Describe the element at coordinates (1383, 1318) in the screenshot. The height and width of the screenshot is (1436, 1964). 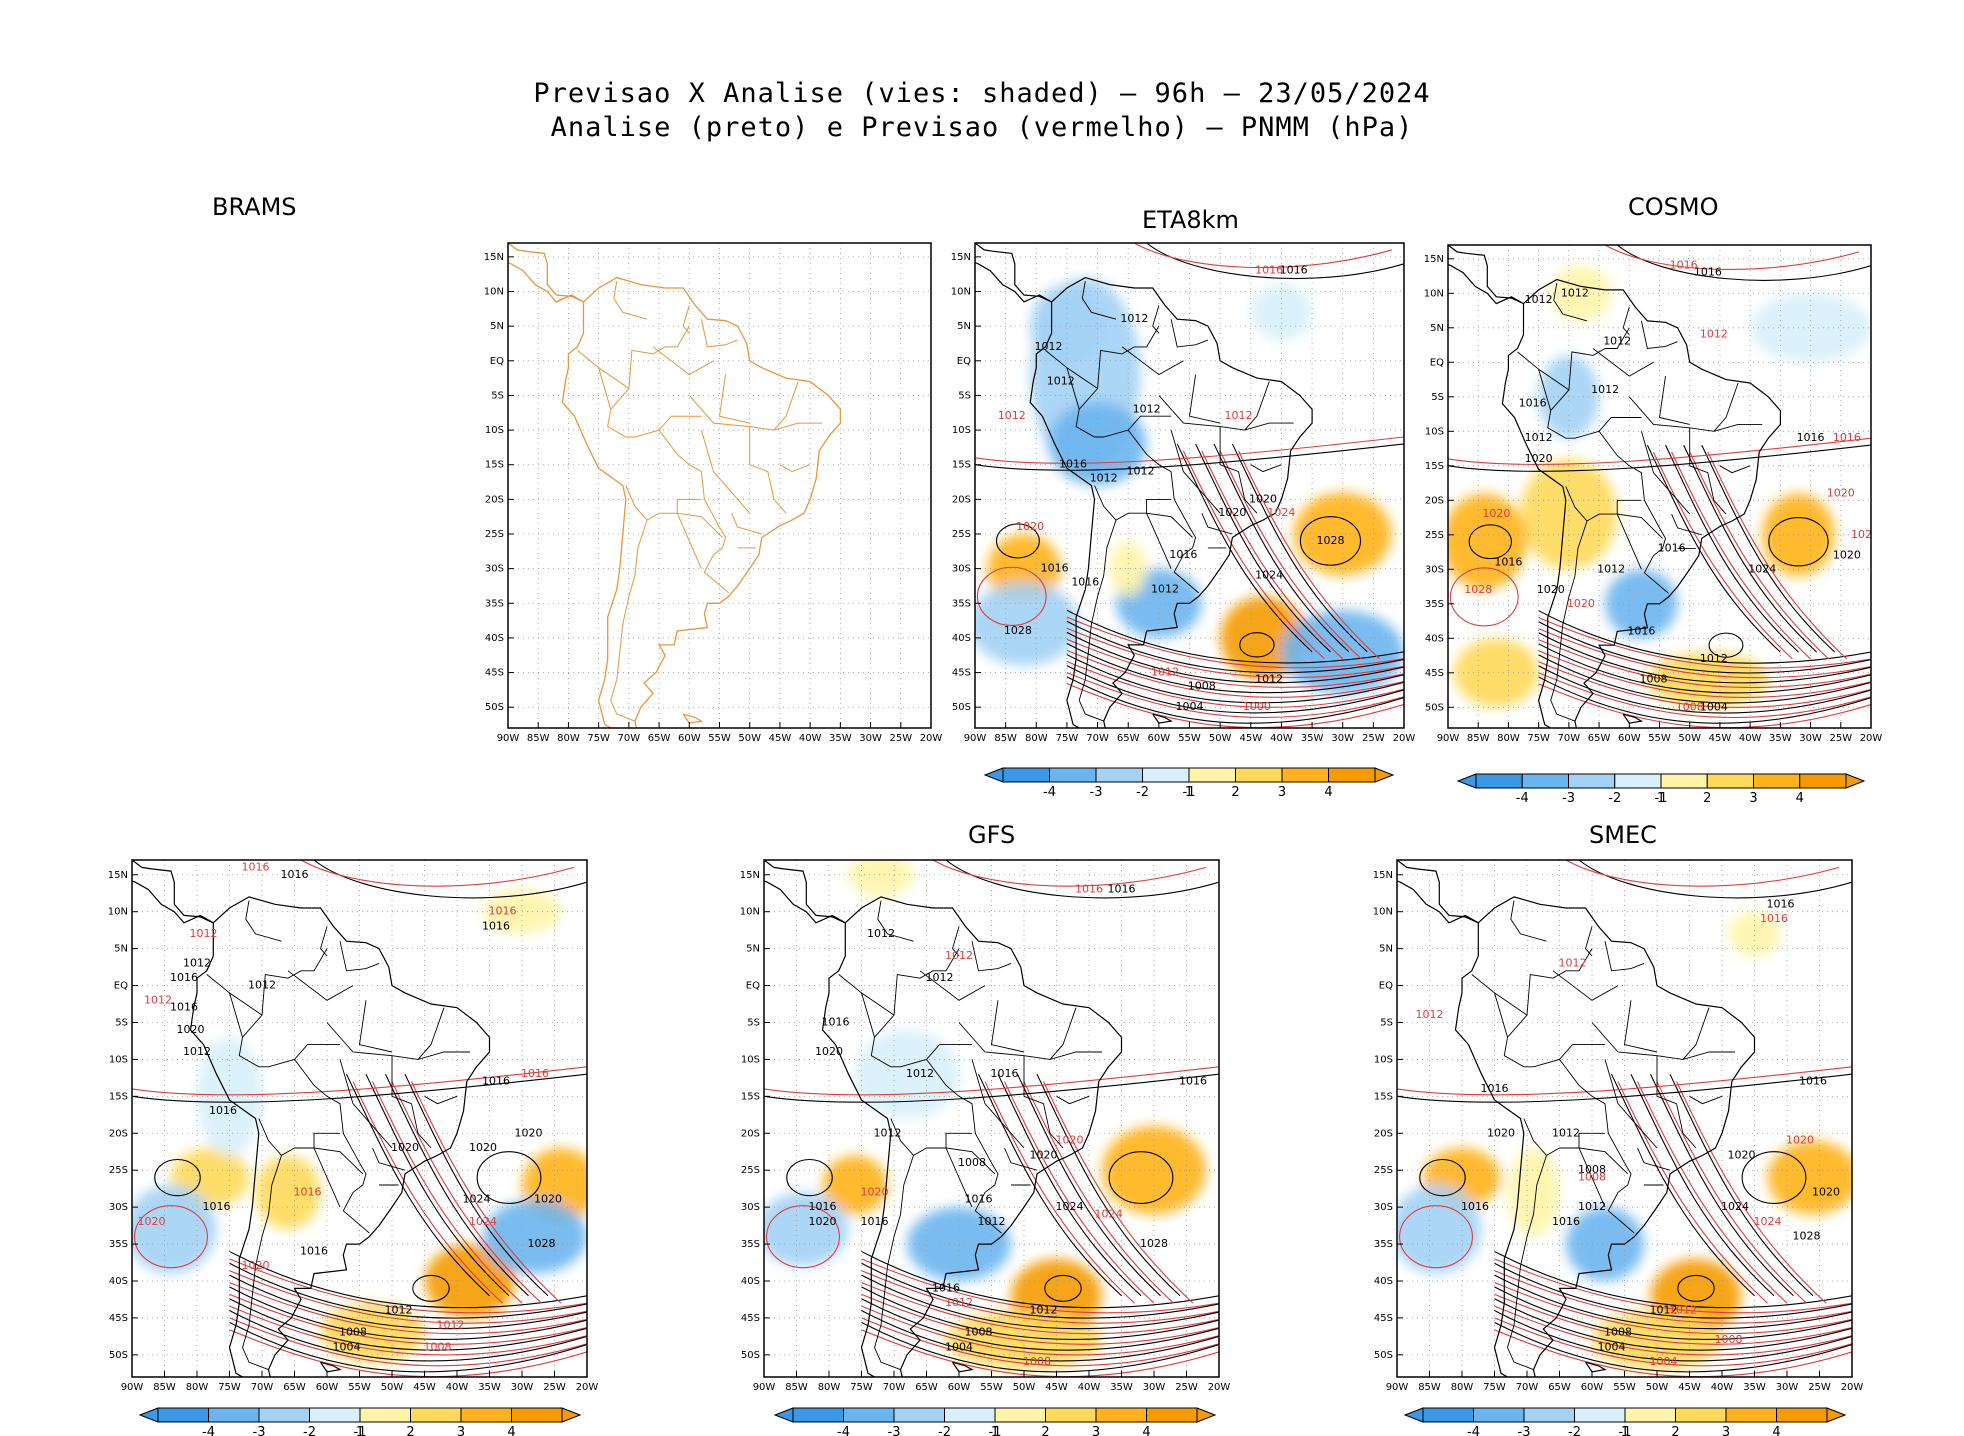
I see `lat-tick-label: 45S` at that location.